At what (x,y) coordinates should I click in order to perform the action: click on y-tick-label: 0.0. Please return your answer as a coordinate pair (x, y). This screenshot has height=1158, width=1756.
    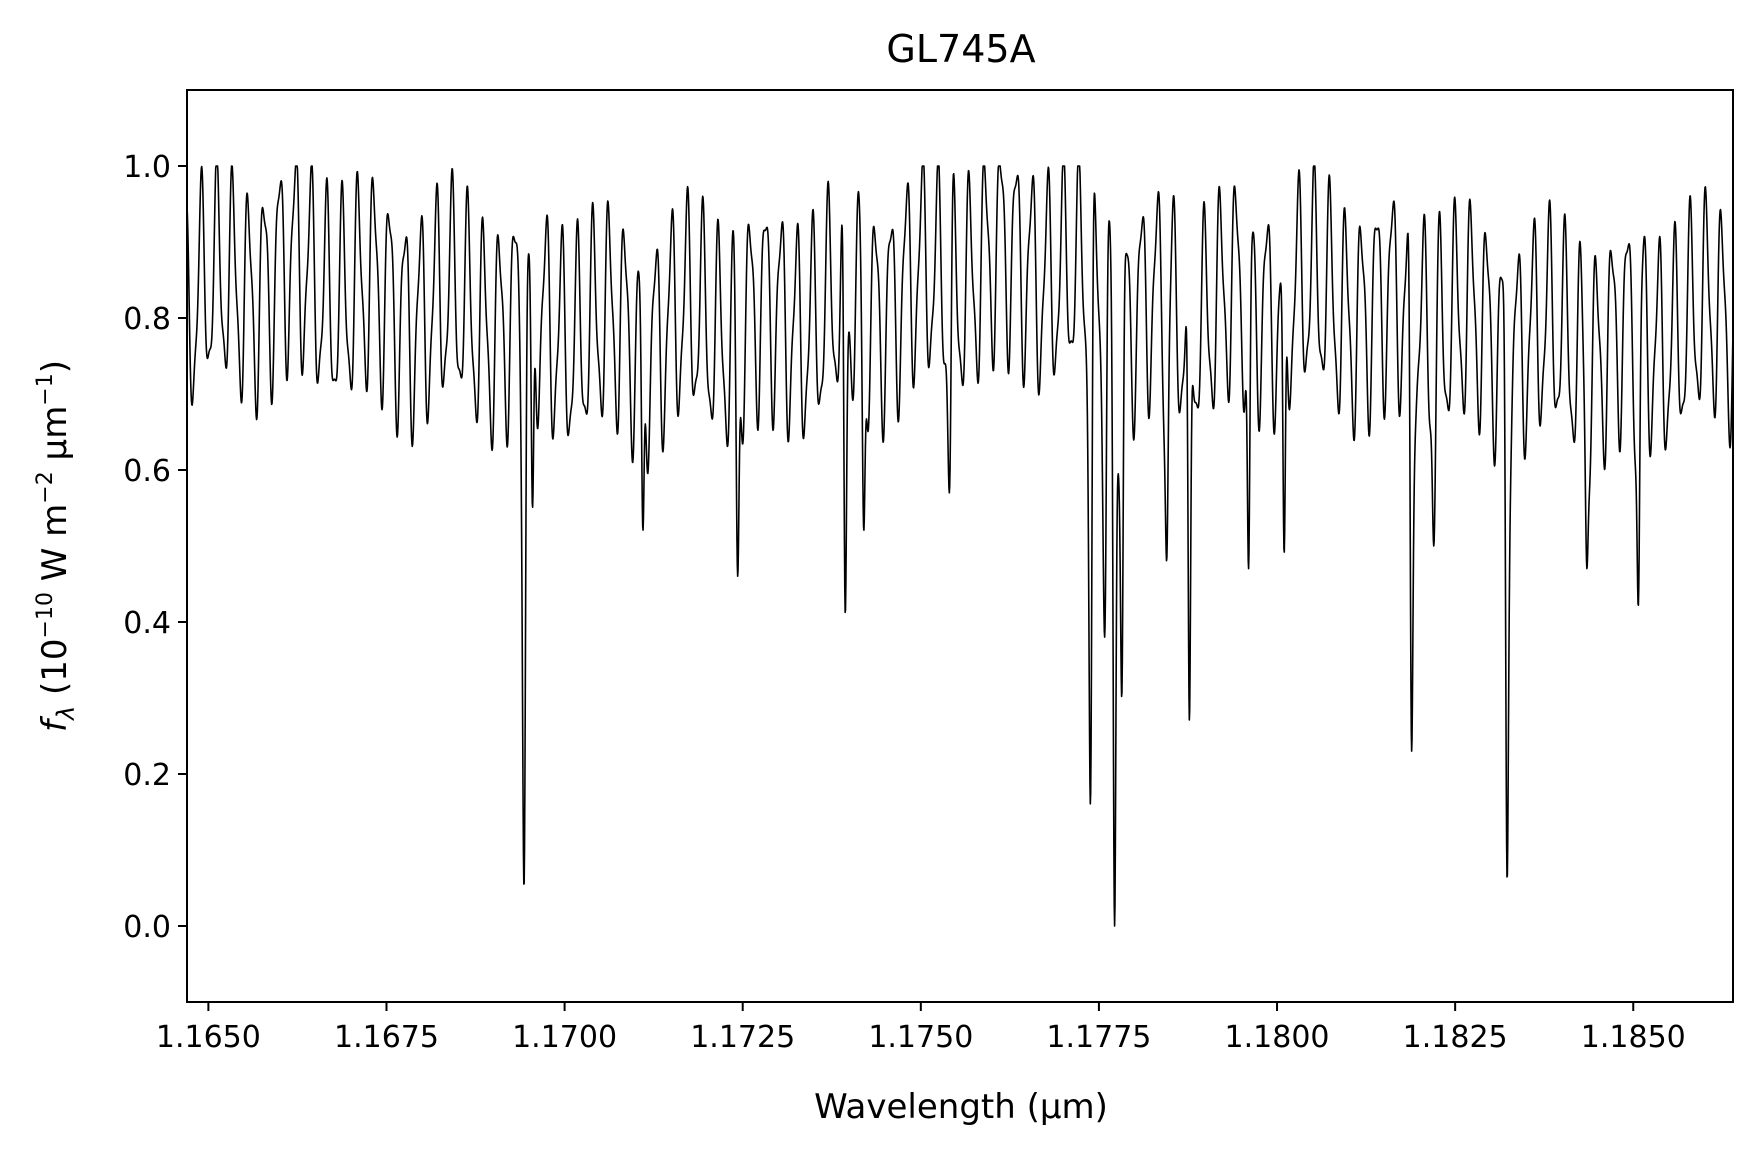
    Looking at the image, I should click on (147, 927).